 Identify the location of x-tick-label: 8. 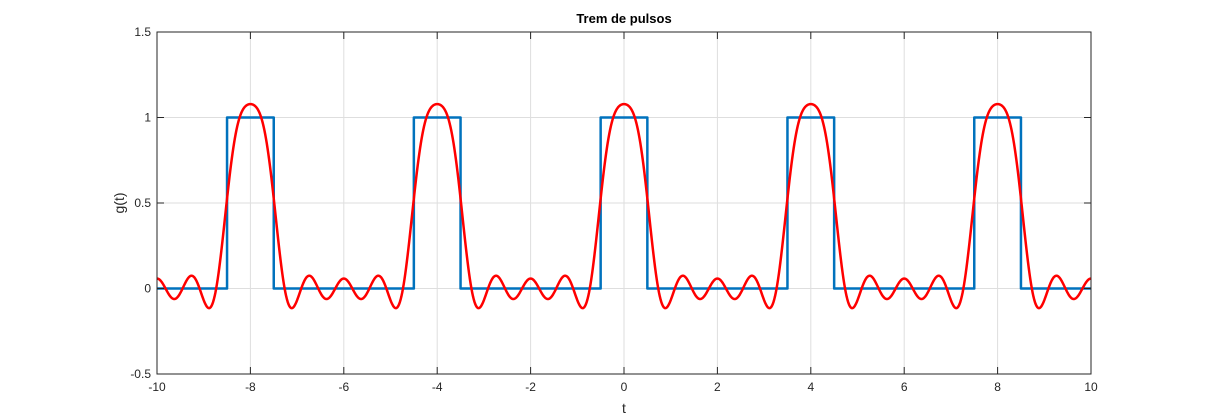
(997, 387).